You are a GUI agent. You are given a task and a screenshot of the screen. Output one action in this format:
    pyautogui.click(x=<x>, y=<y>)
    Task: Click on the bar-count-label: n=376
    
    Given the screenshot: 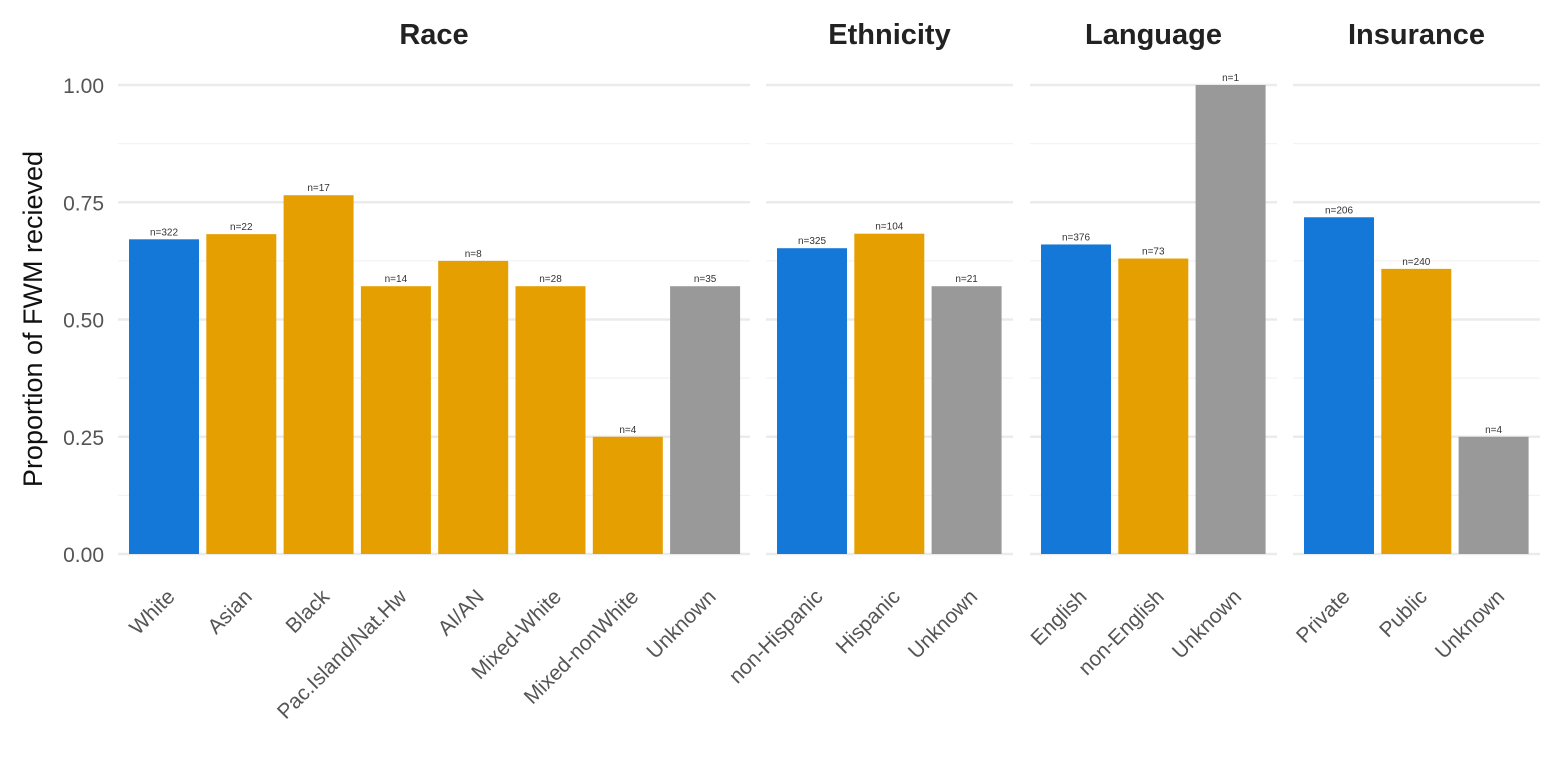 What is the action you would take?
    pyautogui.click(x=1076, y=237)
    